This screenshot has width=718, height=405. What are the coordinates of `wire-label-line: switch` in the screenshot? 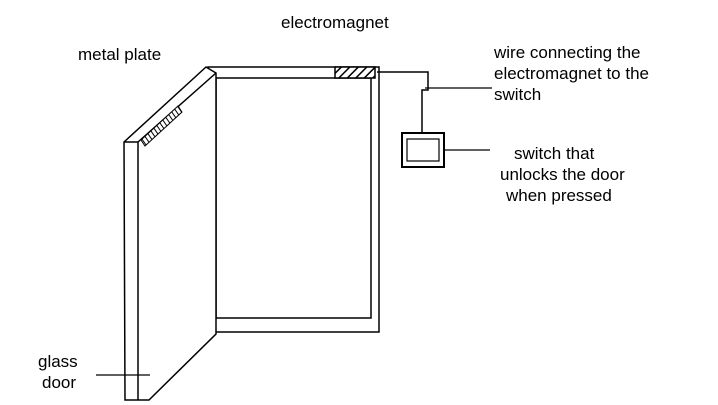 It's located at (518, 94).